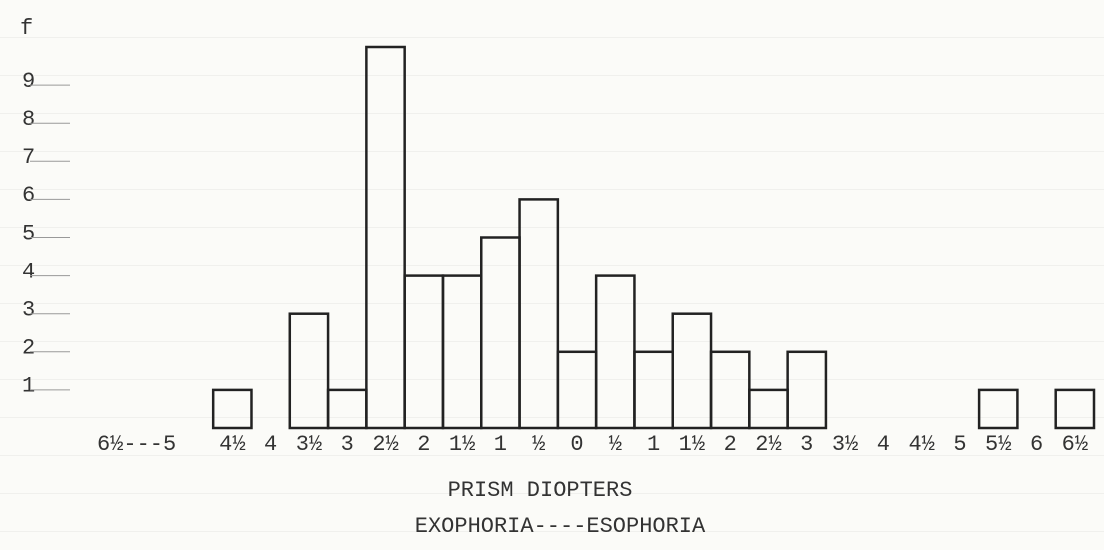  Describe the element at coordinates (28, 81) in the screenshot. I see `y-tick-label: 9` at that location.